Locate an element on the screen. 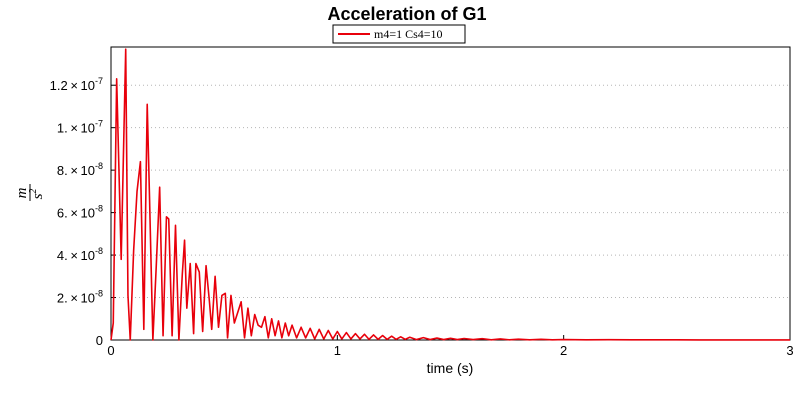 This screenshot has width=800, height=400. y-axis-unit-denominator: s2 is located at coordinates (37, 194).